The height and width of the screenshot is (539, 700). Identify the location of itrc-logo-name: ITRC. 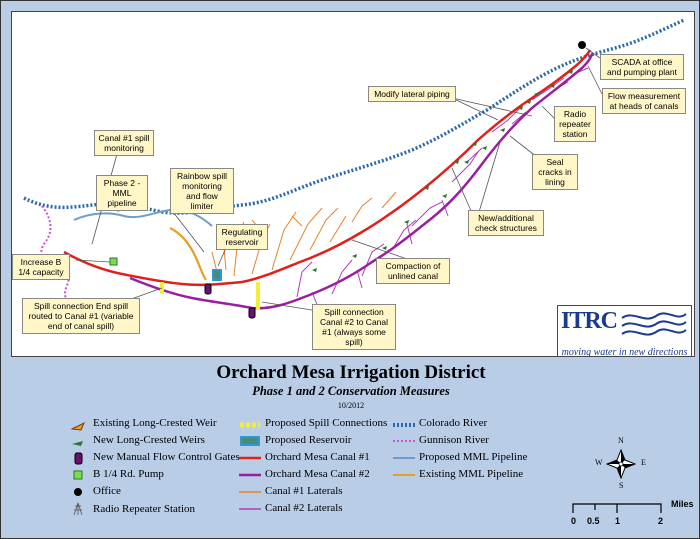
(589, 321).